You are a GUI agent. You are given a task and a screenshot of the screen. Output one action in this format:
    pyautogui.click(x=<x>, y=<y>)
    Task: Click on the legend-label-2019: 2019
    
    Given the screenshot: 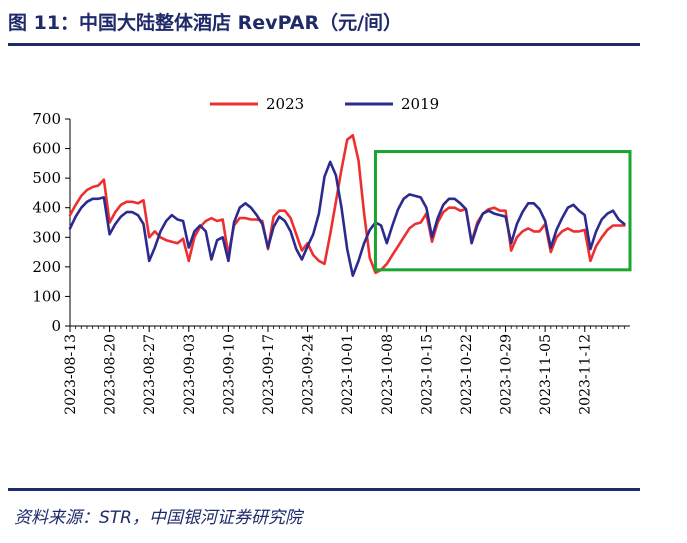 What is the action you would take?
    pyautogui.click(x=420, y=104)
    